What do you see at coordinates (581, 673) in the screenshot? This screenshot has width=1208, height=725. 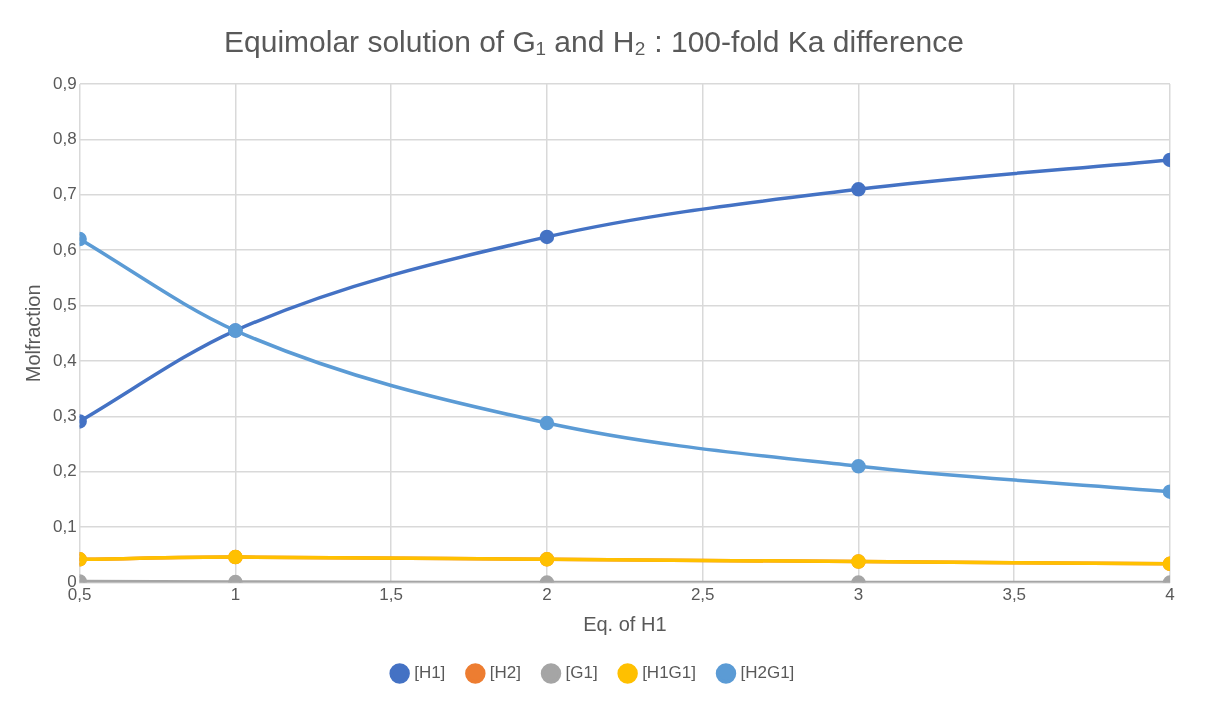 I see `legend-label: [G1]` at bounding box center [581, 673].